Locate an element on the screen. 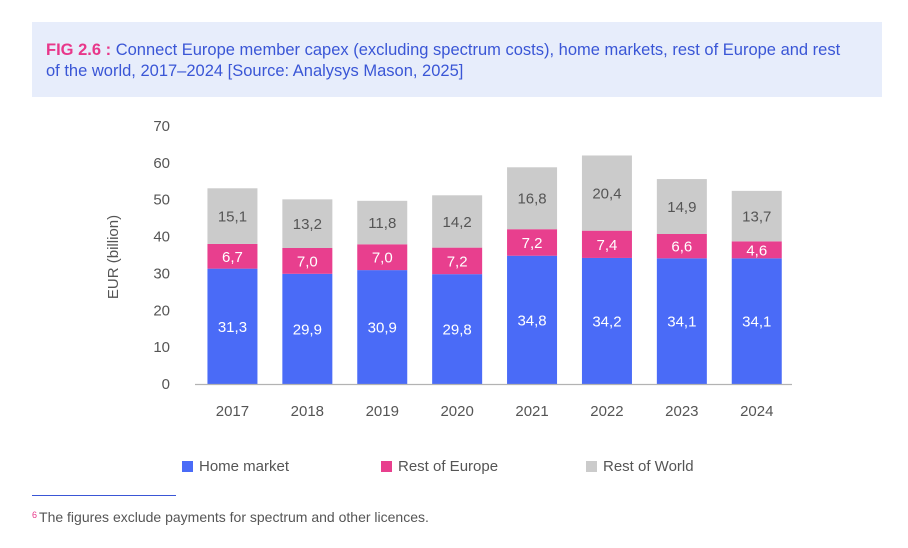 The width and height of the screenshot is (908, 548). legend-item-home-market: Home market is located at coordinates (235, 466).